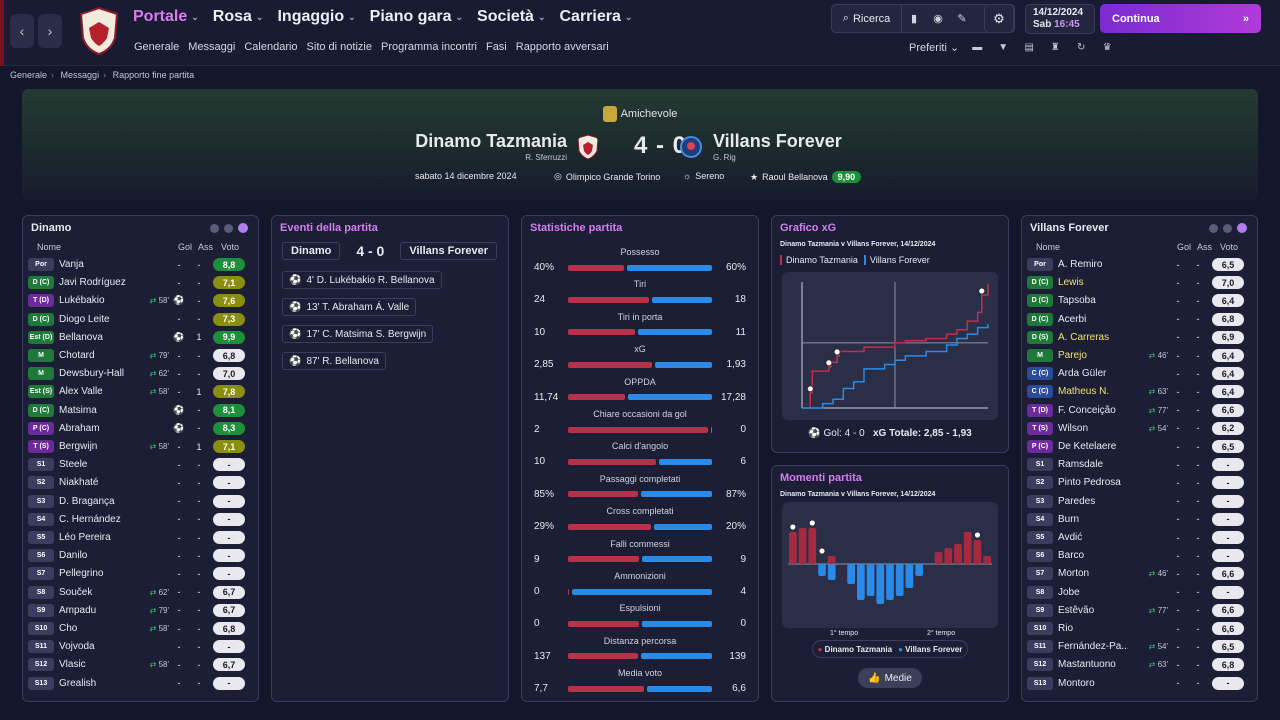  What do you see at coordinates (140, 446) in the screenshot?
I see `player-row: T (S) Bergwijn ⇄ 58' - 1 7,1` at bounding box center [140, 446].